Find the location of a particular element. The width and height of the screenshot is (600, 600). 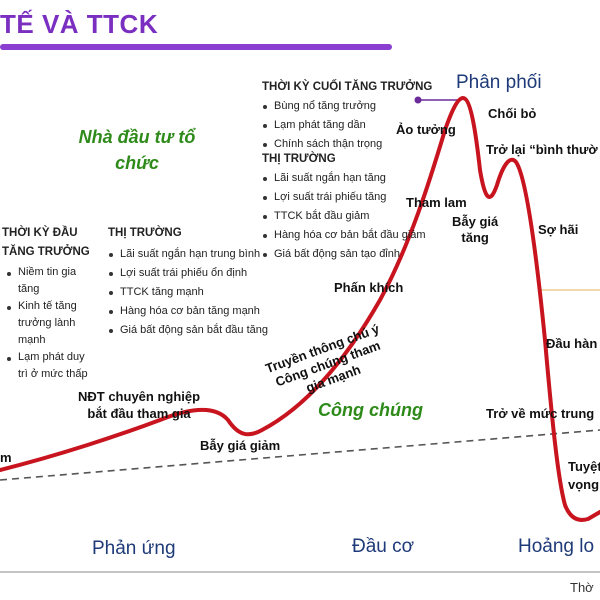

early-growth-item: Lạm phát duy trì ở mức thấp is located at coordinates (48, 366).